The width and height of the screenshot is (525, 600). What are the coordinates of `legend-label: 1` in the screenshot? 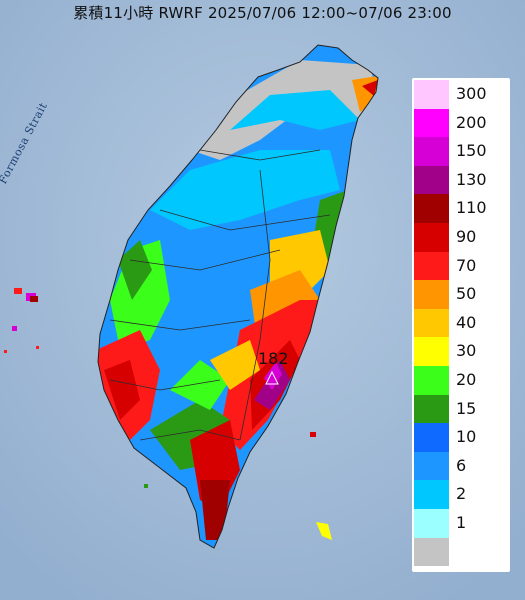 It's located at (461, 522).